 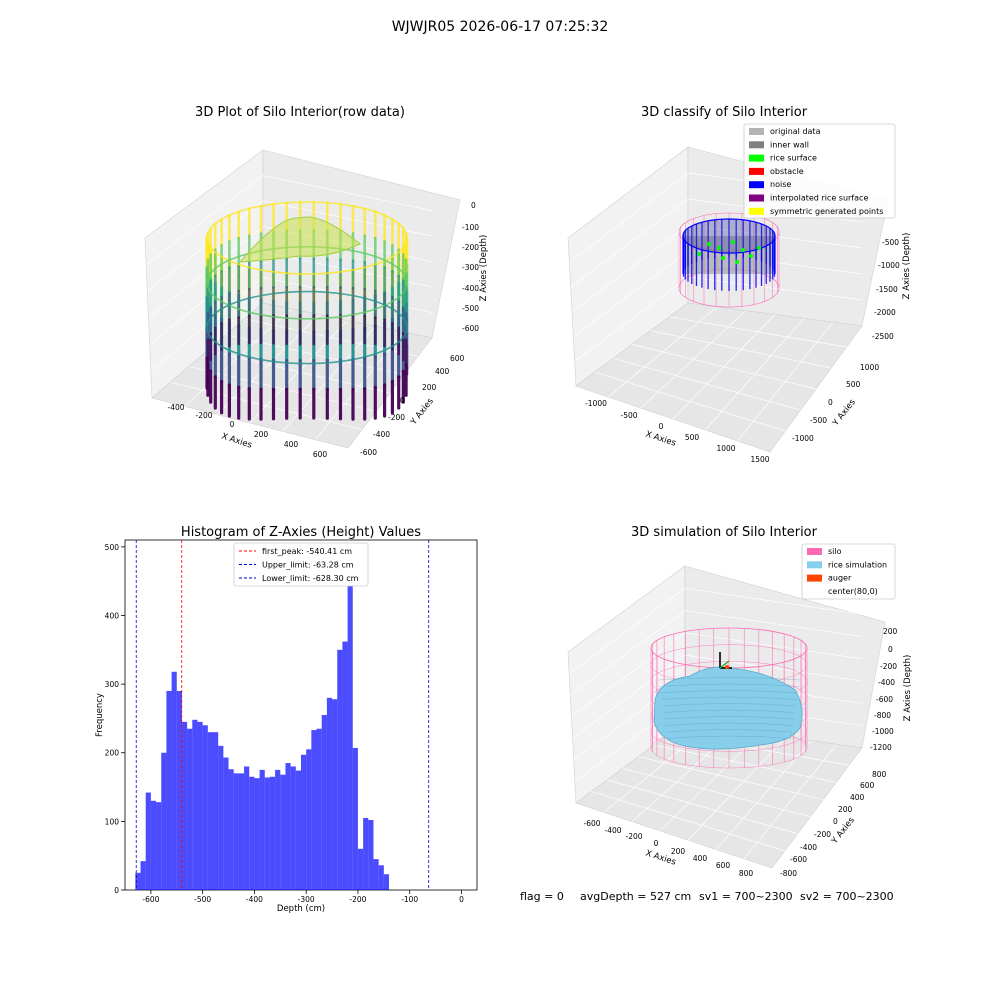 What do you see at coordinates (847, 896) in the screenshot?
I see `footer-sv2: sv2 = 700~2300` at bounding box center [847, 896].